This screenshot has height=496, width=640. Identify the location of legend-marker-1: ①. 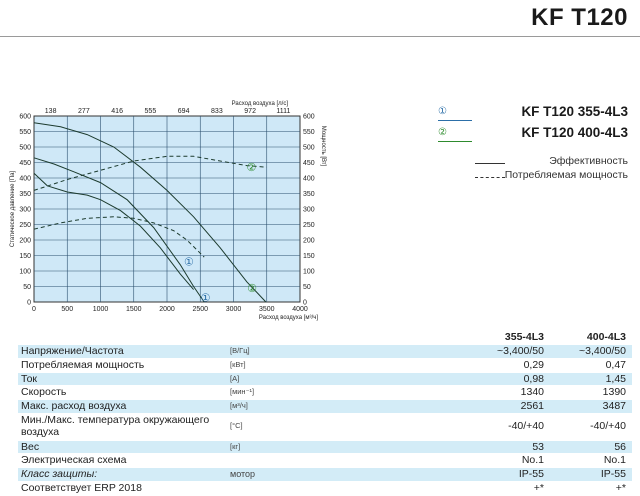
(455, 113).